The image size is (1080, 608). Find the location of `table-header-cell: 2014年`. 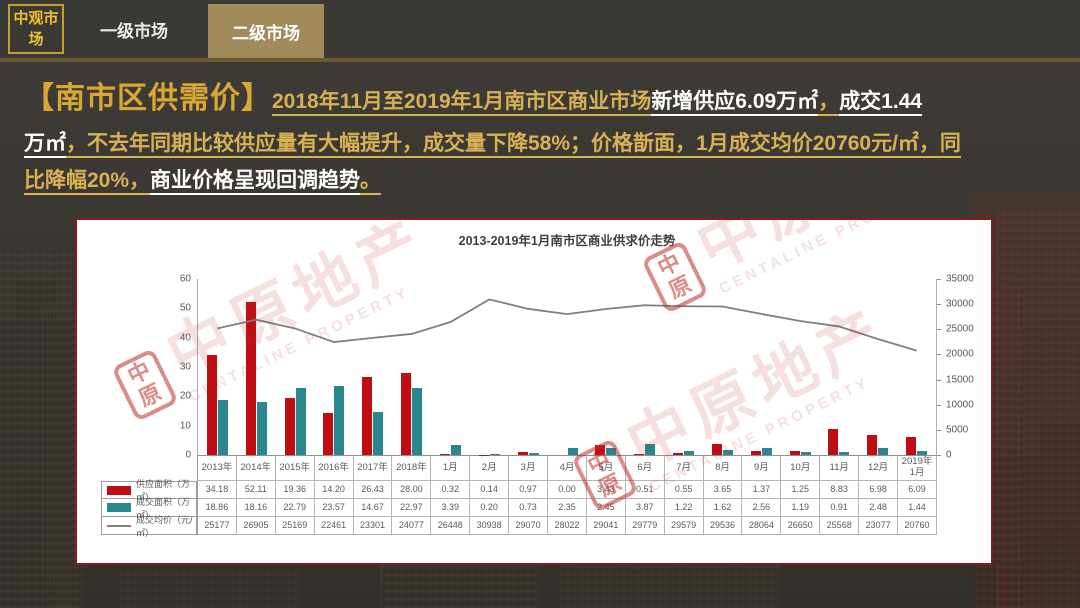

table-header-cell: 2014年 is located at coordinates (256, 468).